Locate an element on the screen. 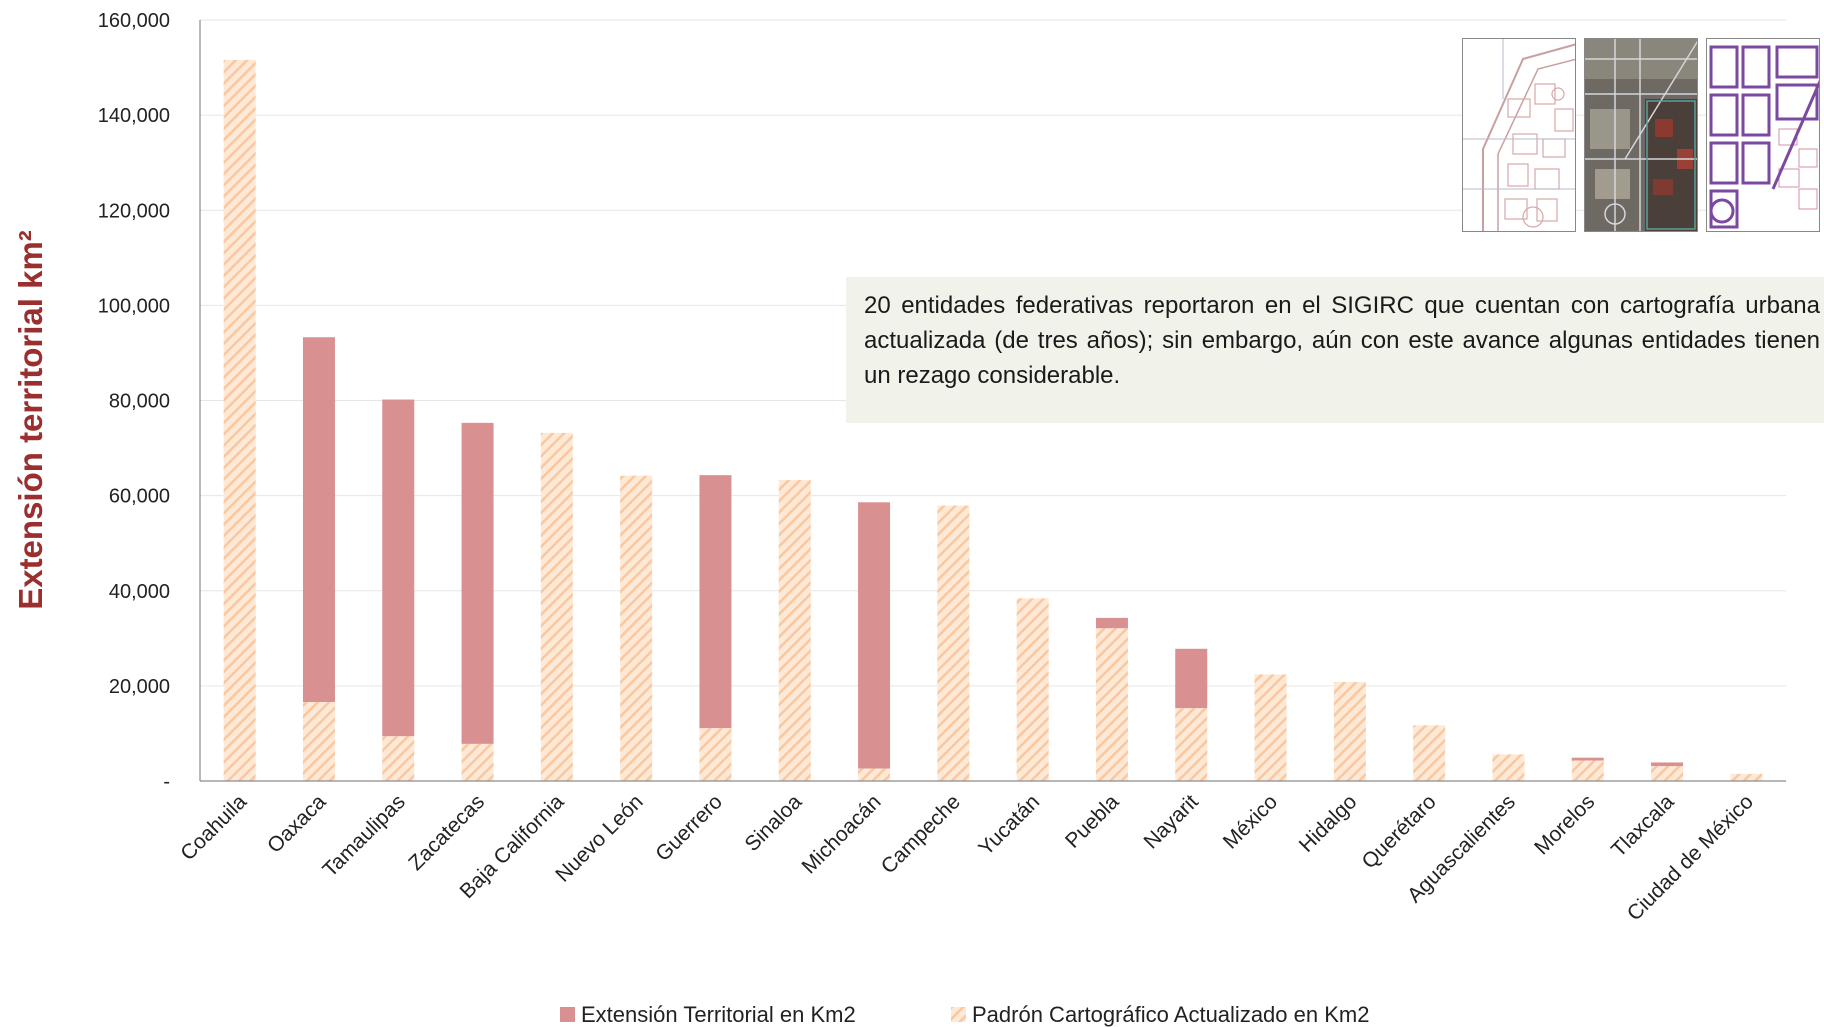 The width and height of the screenshot is (1824, 1027). y-axis-title: Extensión territorial km² is located at coordinates (30, 420).